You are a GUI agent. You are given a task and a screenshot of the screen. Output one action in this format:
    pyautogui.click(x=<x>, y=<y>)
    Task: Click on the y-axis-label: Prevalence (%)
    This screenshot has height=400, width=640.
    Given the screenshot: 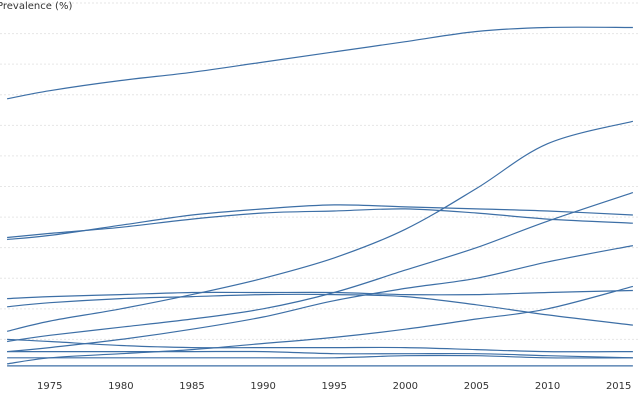 What is the action you would take?
    pyautogui.click(x=36, y=6)
    